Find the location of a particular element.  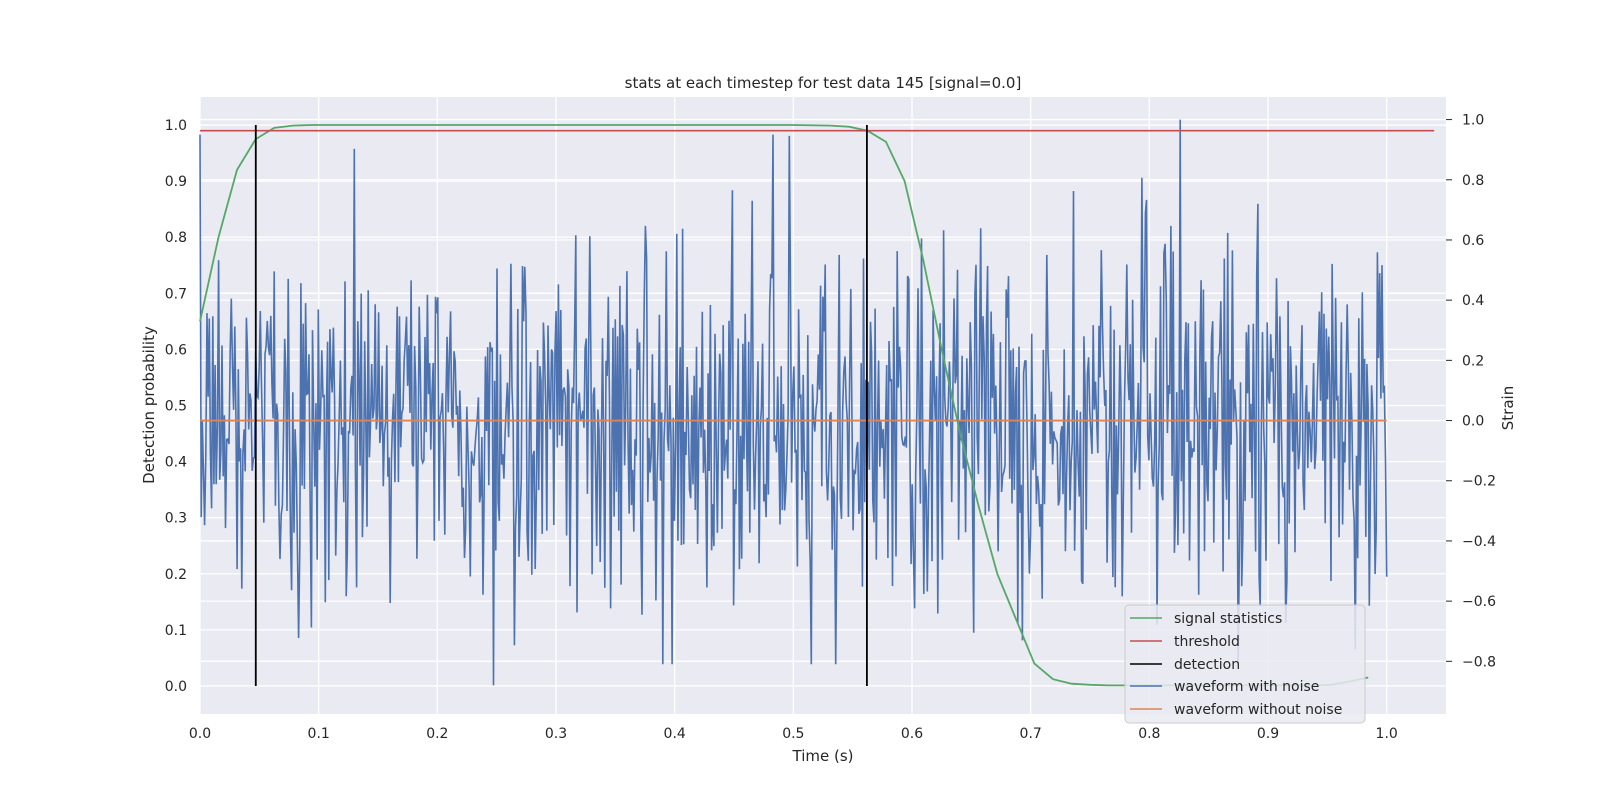

x-tick-label: 0.3 is located at coordinates (556, 734).